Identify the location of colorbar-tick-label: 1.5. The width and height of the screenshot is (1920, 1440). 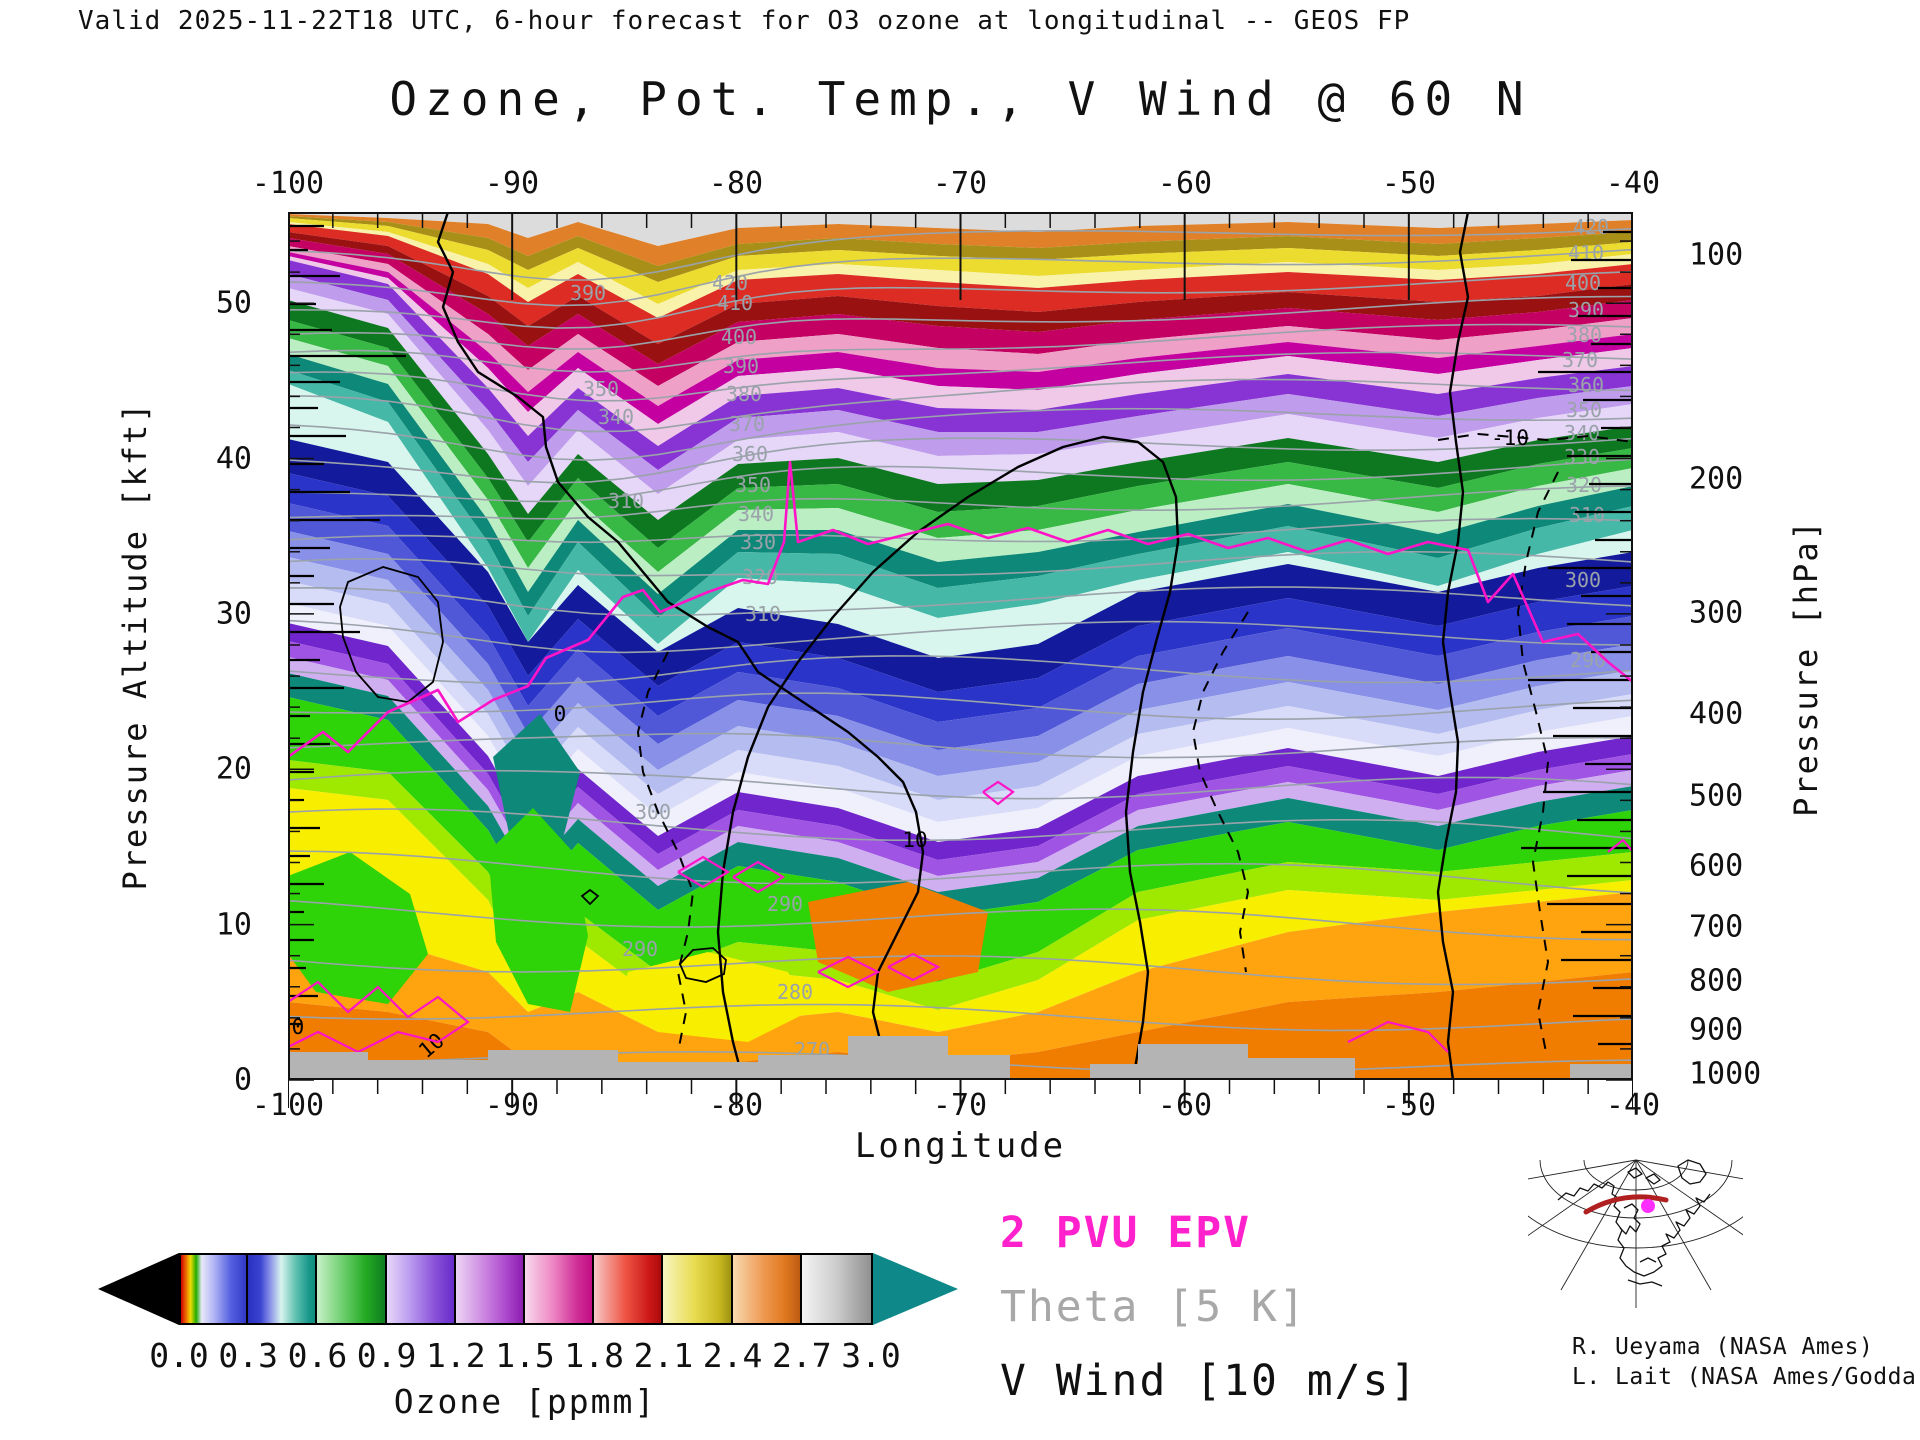
(525, 1355).